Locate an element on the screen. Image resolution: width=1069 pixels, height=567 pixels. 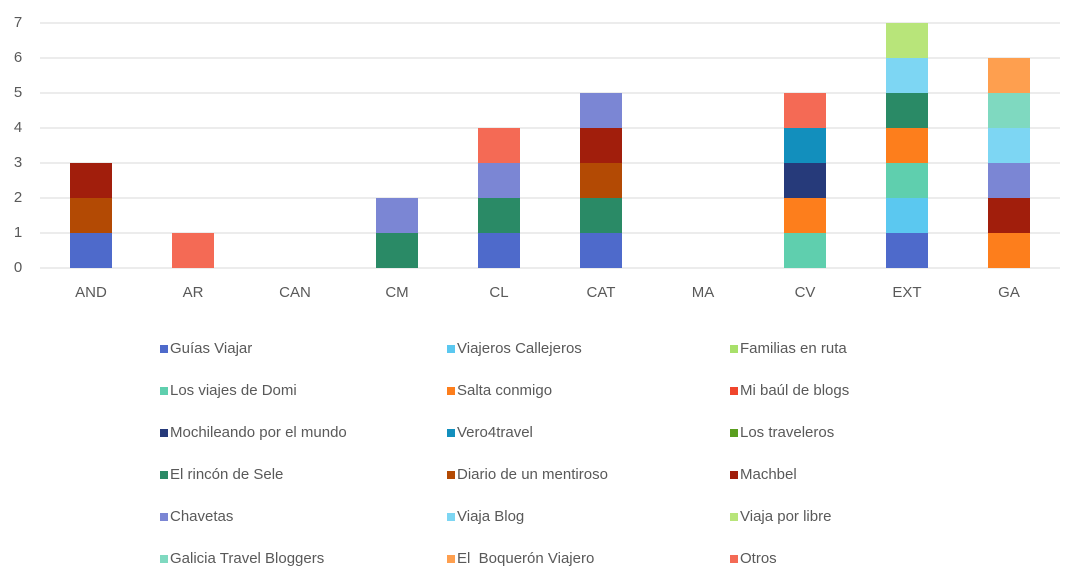
y-tick-label: 1 is located at coordinates (18, 232).